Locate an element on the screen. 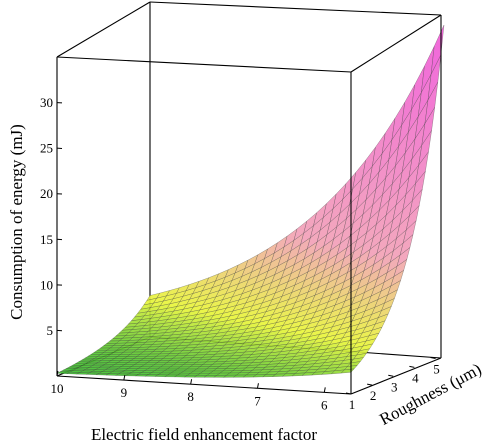  x-tick-label: 6 is located at coordinates (324, 404).